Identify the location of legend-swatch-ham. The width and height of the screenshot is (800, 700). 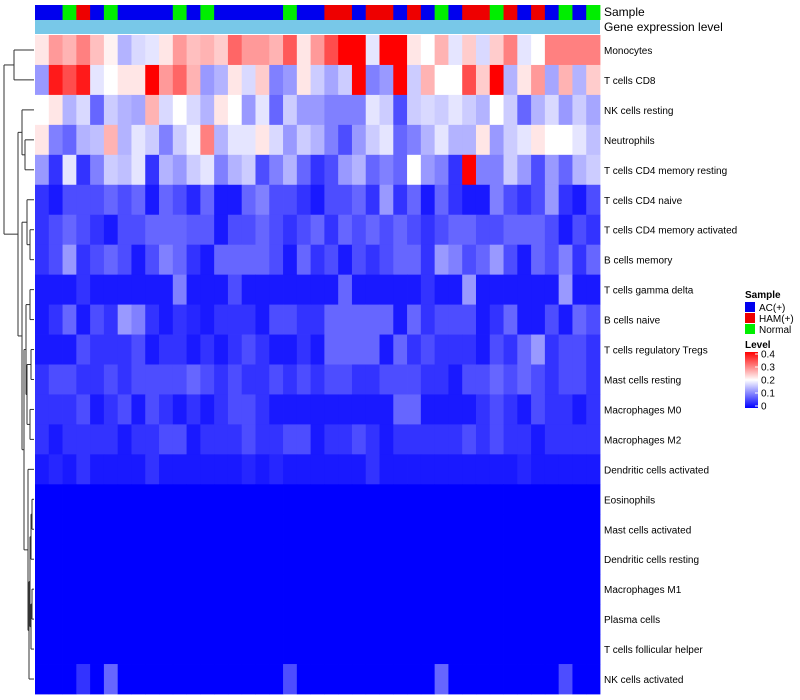
(750, 318).